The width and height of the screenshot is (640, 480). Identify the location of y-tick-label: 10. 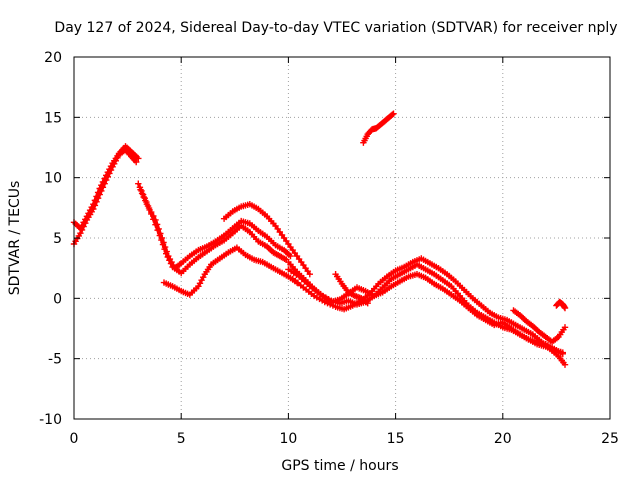
(53, 179).